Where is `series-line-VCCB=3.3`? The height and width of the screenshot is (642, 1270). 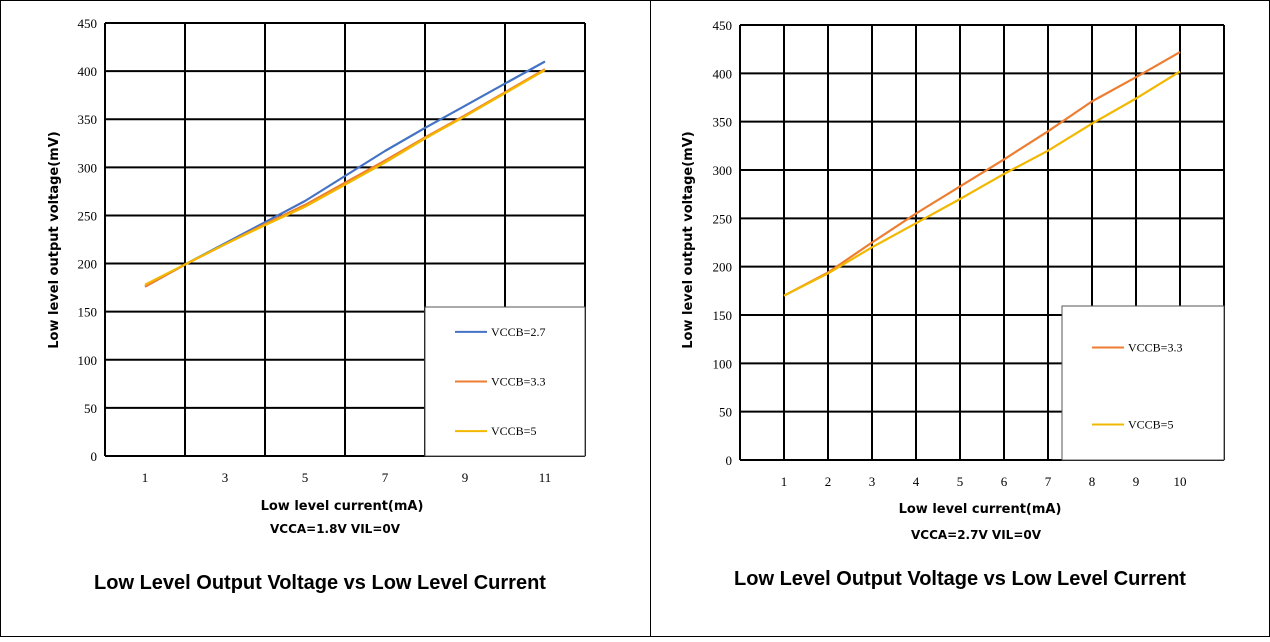
series-line-VCCB=3.3 is located at coordinates (982, 174).